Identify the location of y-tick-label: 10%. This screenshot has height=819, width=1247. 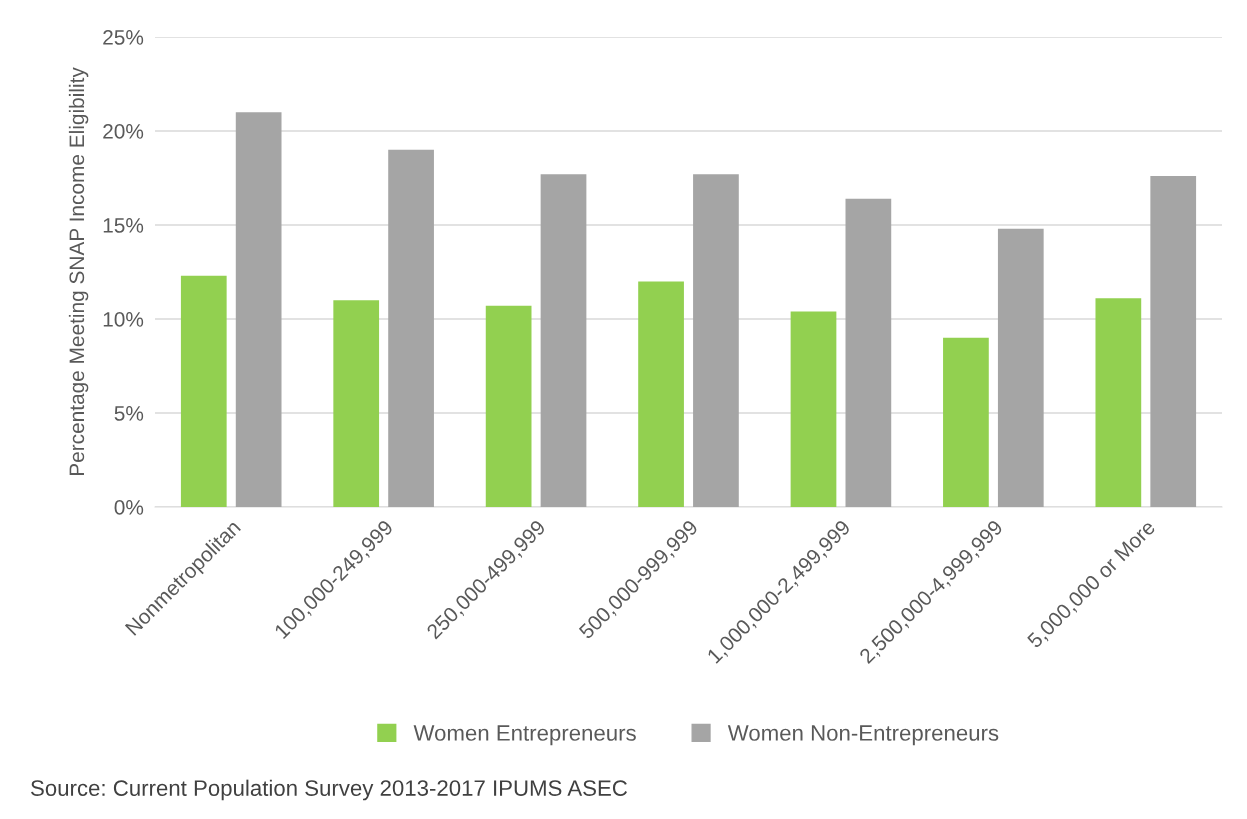
(123, 319).